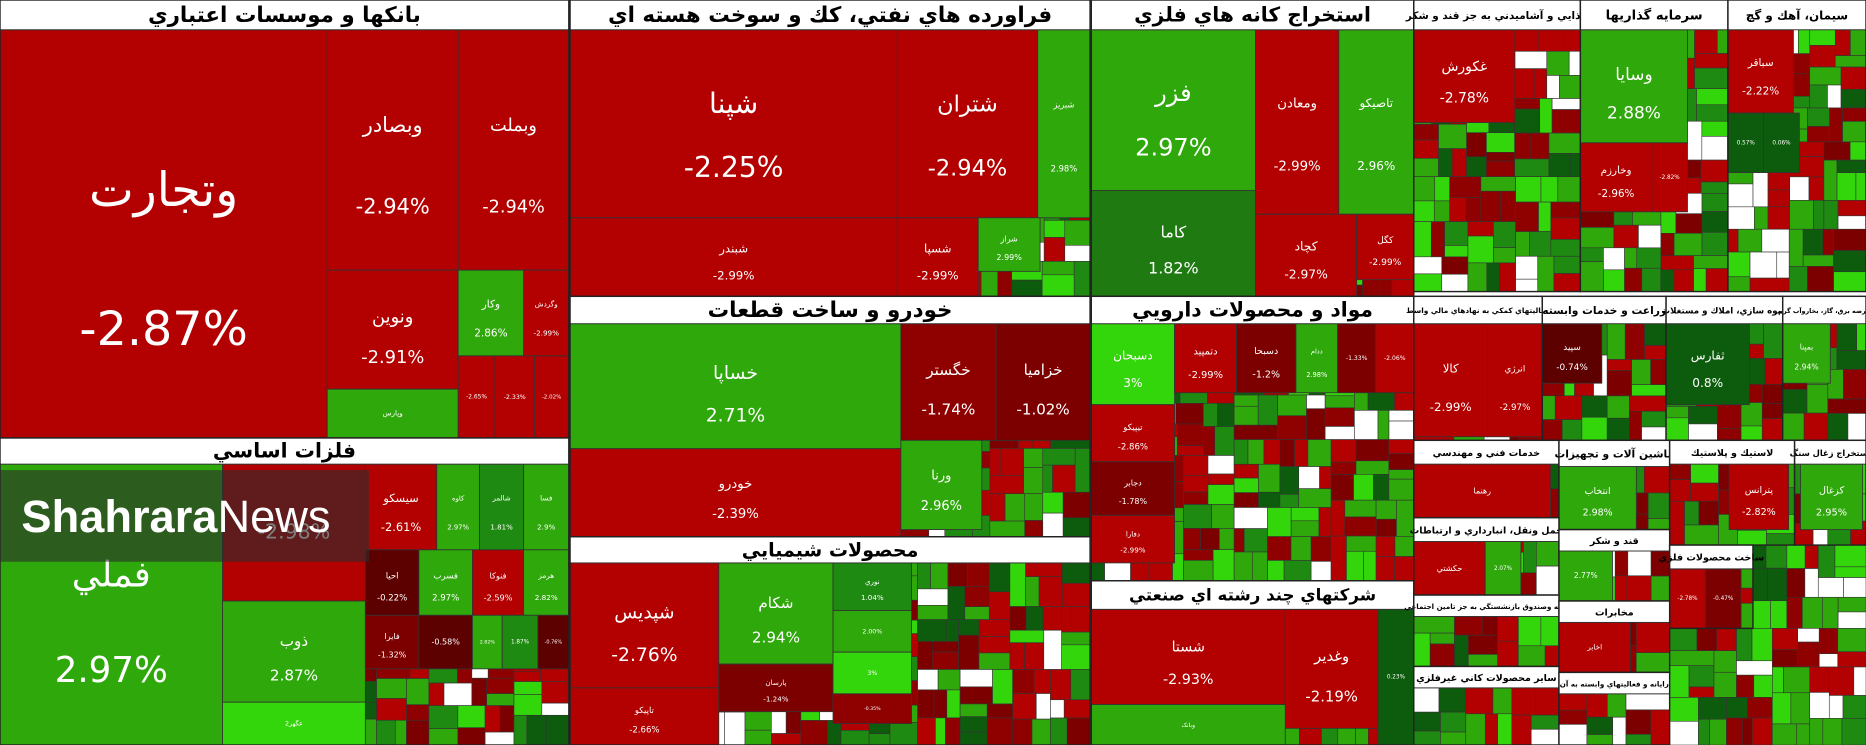 The image size is (1866, 745). What do you see at coordinates (1616, 170) in the screenshot?
I see `tile-name: وخارزم` at bounding box center [1616, 170].